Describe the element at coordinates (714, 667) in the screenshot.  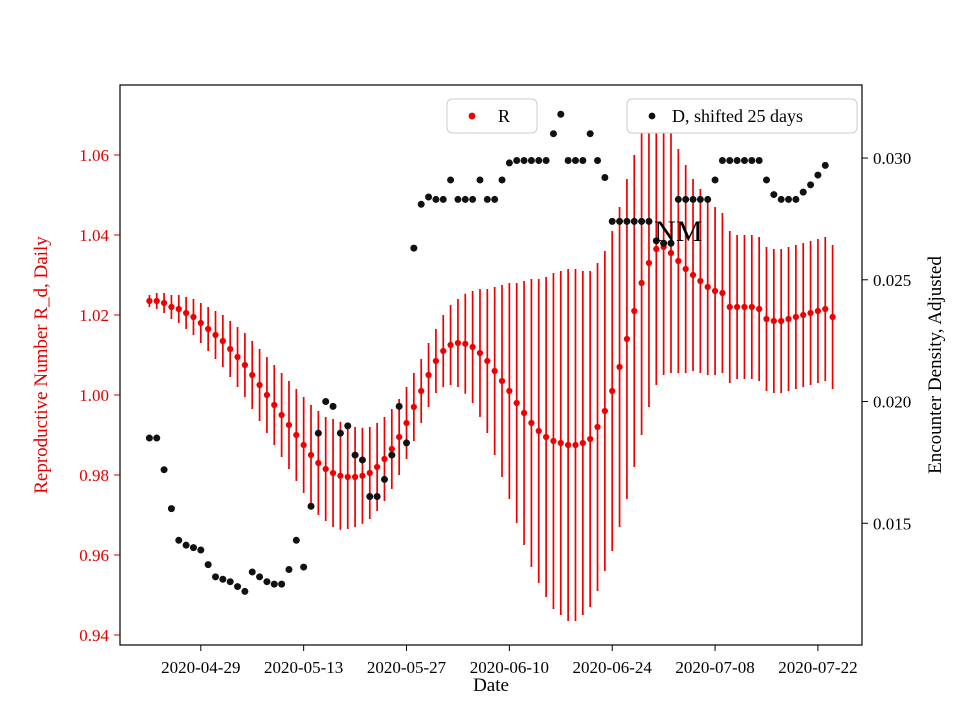
I see `x-tick-label: 2020-07-08` at that location.